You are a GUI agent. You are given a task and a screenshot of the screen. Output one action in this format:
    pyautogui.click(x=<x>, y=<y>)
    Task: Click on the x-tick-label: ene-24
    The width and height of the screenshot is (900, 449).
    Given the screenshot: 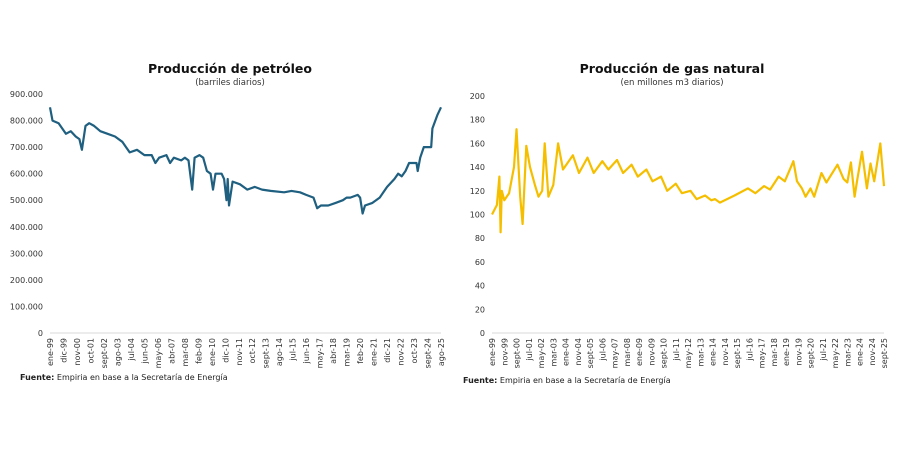 What is the action you would take?
    pyautogui.click(x=860, y=352)
    